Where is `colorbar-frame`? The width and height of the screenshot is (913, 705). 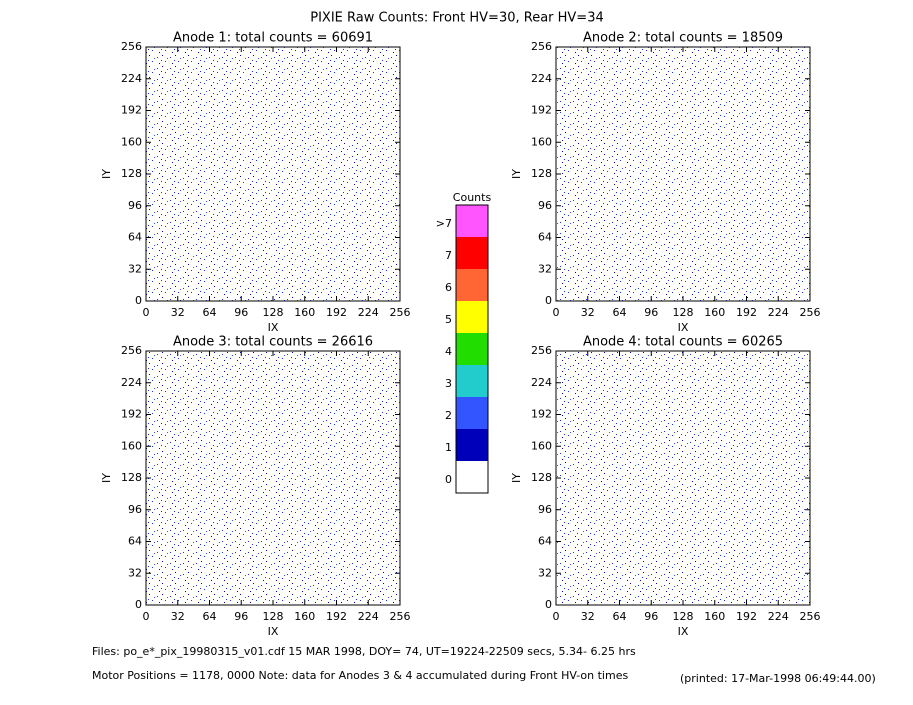 colorbar-frame is located at coordinates (472, 349).